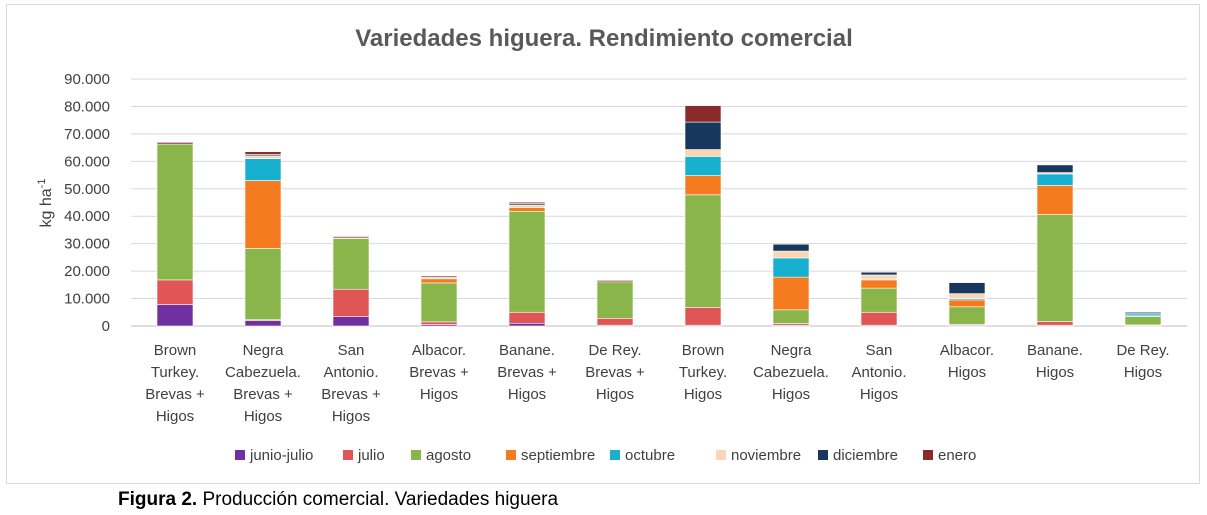 The height and width of the screenshot is (515, 1207). What do you see at coordinates (87, 79) in the screenshot?
I see `y-tick-label: 90.000` at bounding box center [87, 79].